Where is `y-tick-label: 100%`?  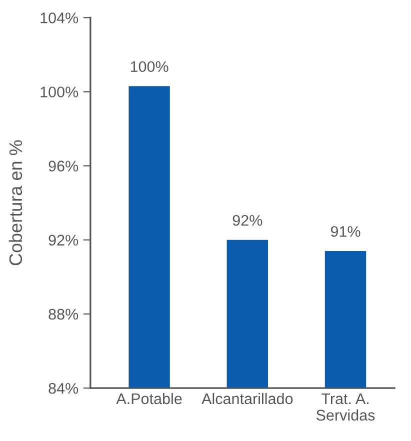 y-tick-label: 100% is located at coordinates (59, 92).